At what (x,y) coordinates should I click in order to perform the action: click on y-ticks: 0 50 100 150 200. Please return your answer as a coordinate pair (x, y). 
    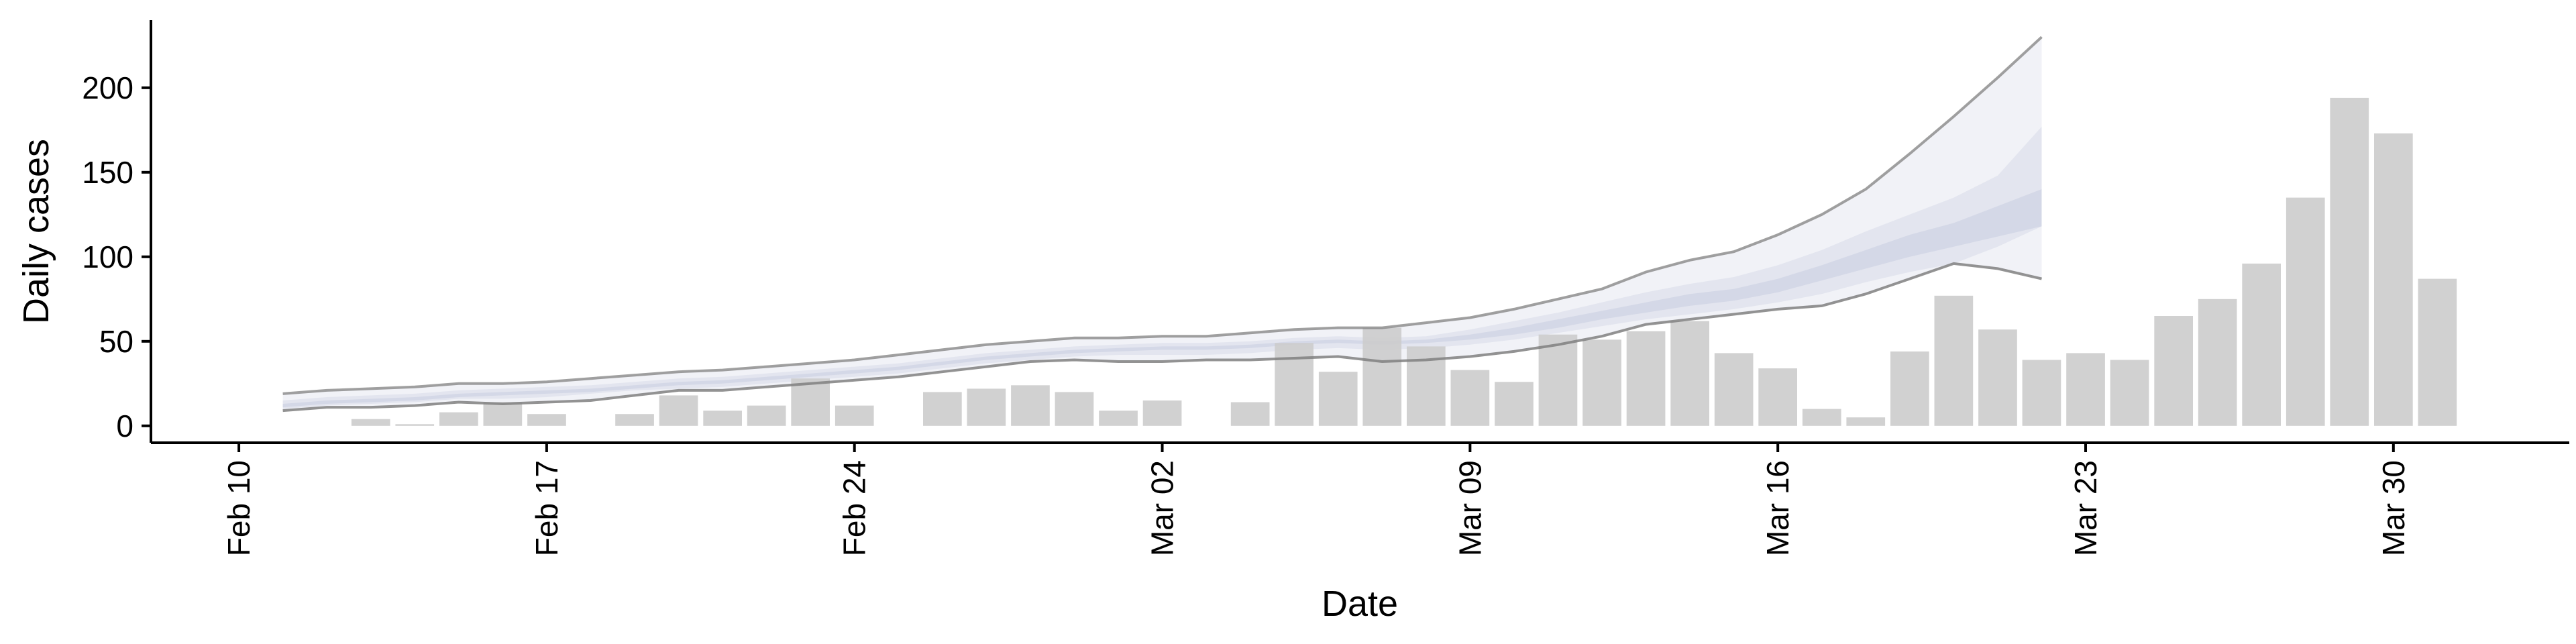
    Looking at the image, I should click on (116, 256).